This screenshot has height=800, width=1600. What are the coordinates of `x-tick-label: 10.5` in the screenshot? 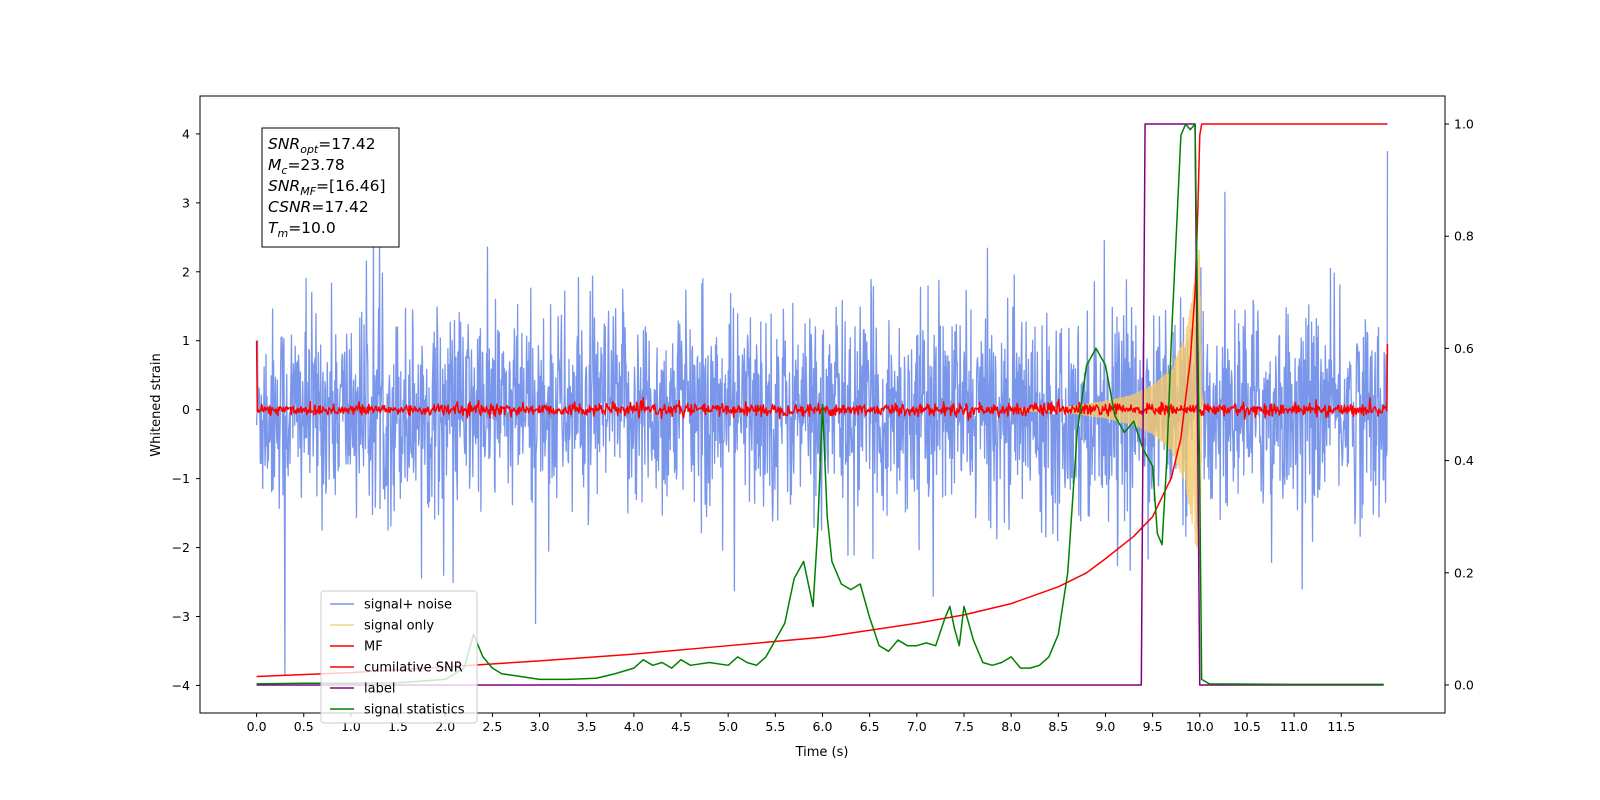 It's located at (1247, 726).